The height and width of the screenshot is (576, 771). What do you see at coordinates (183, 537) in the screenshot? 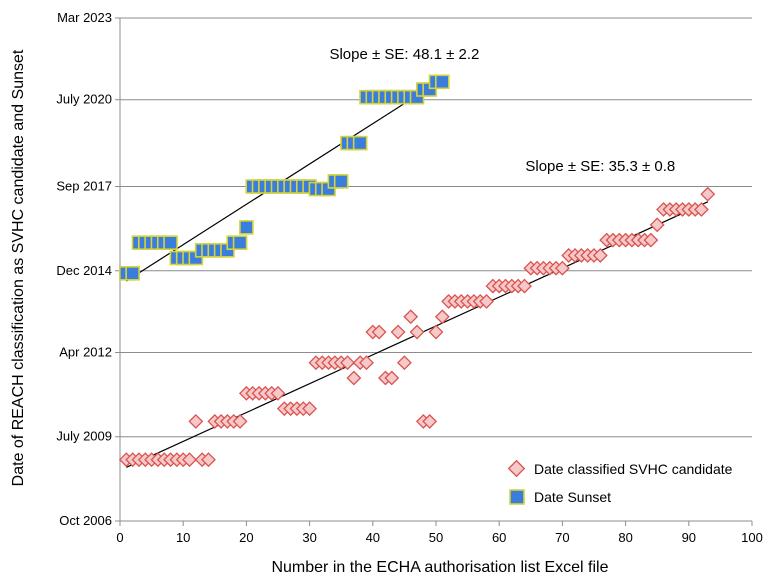
I see `x-tick-label: 10` at bounding box center [183, 537].